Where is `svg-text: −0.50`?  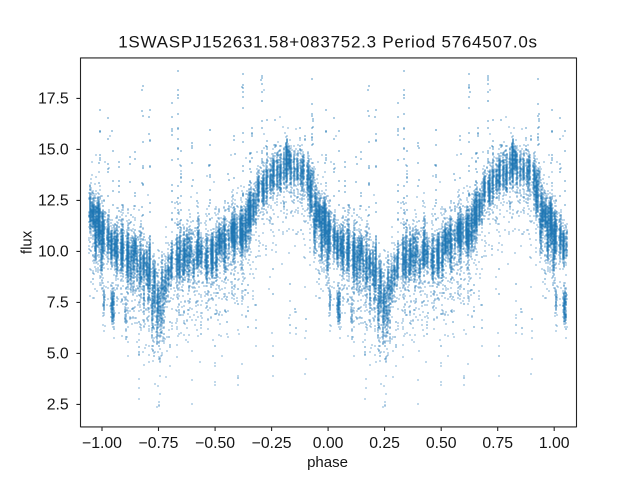 svg-text: −0.50 is located at coordinates (215, 443).